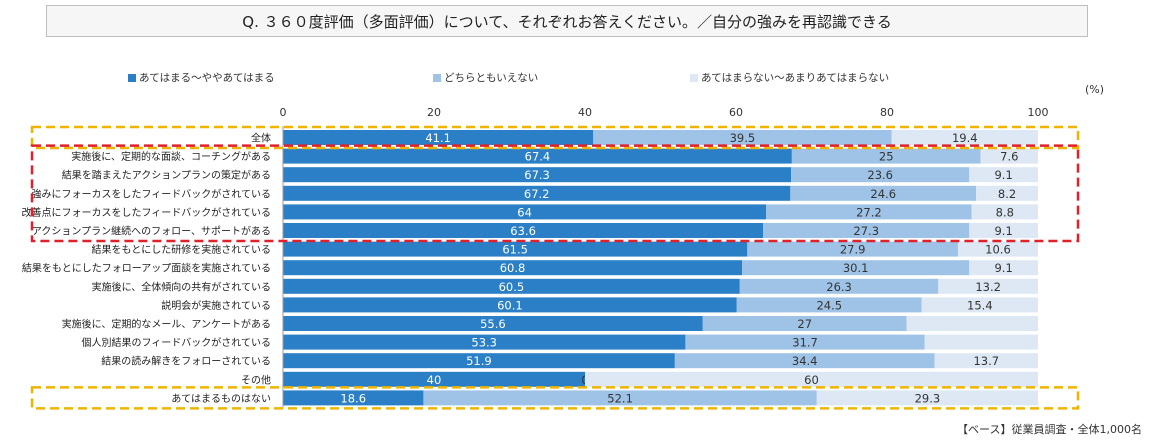 This screenshot has height=444, width=1164. Describe the element at coordinates (221, 399) in the screenshot. I see `category-label: あてはまるものはない` at that location.